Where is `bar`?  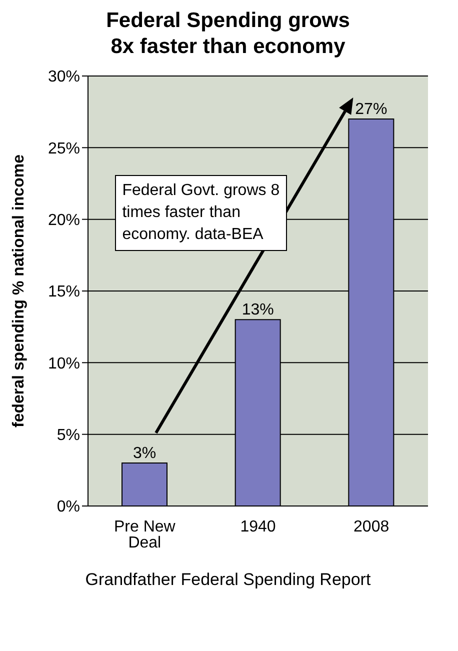 bar is located at coordinates (145, 484).